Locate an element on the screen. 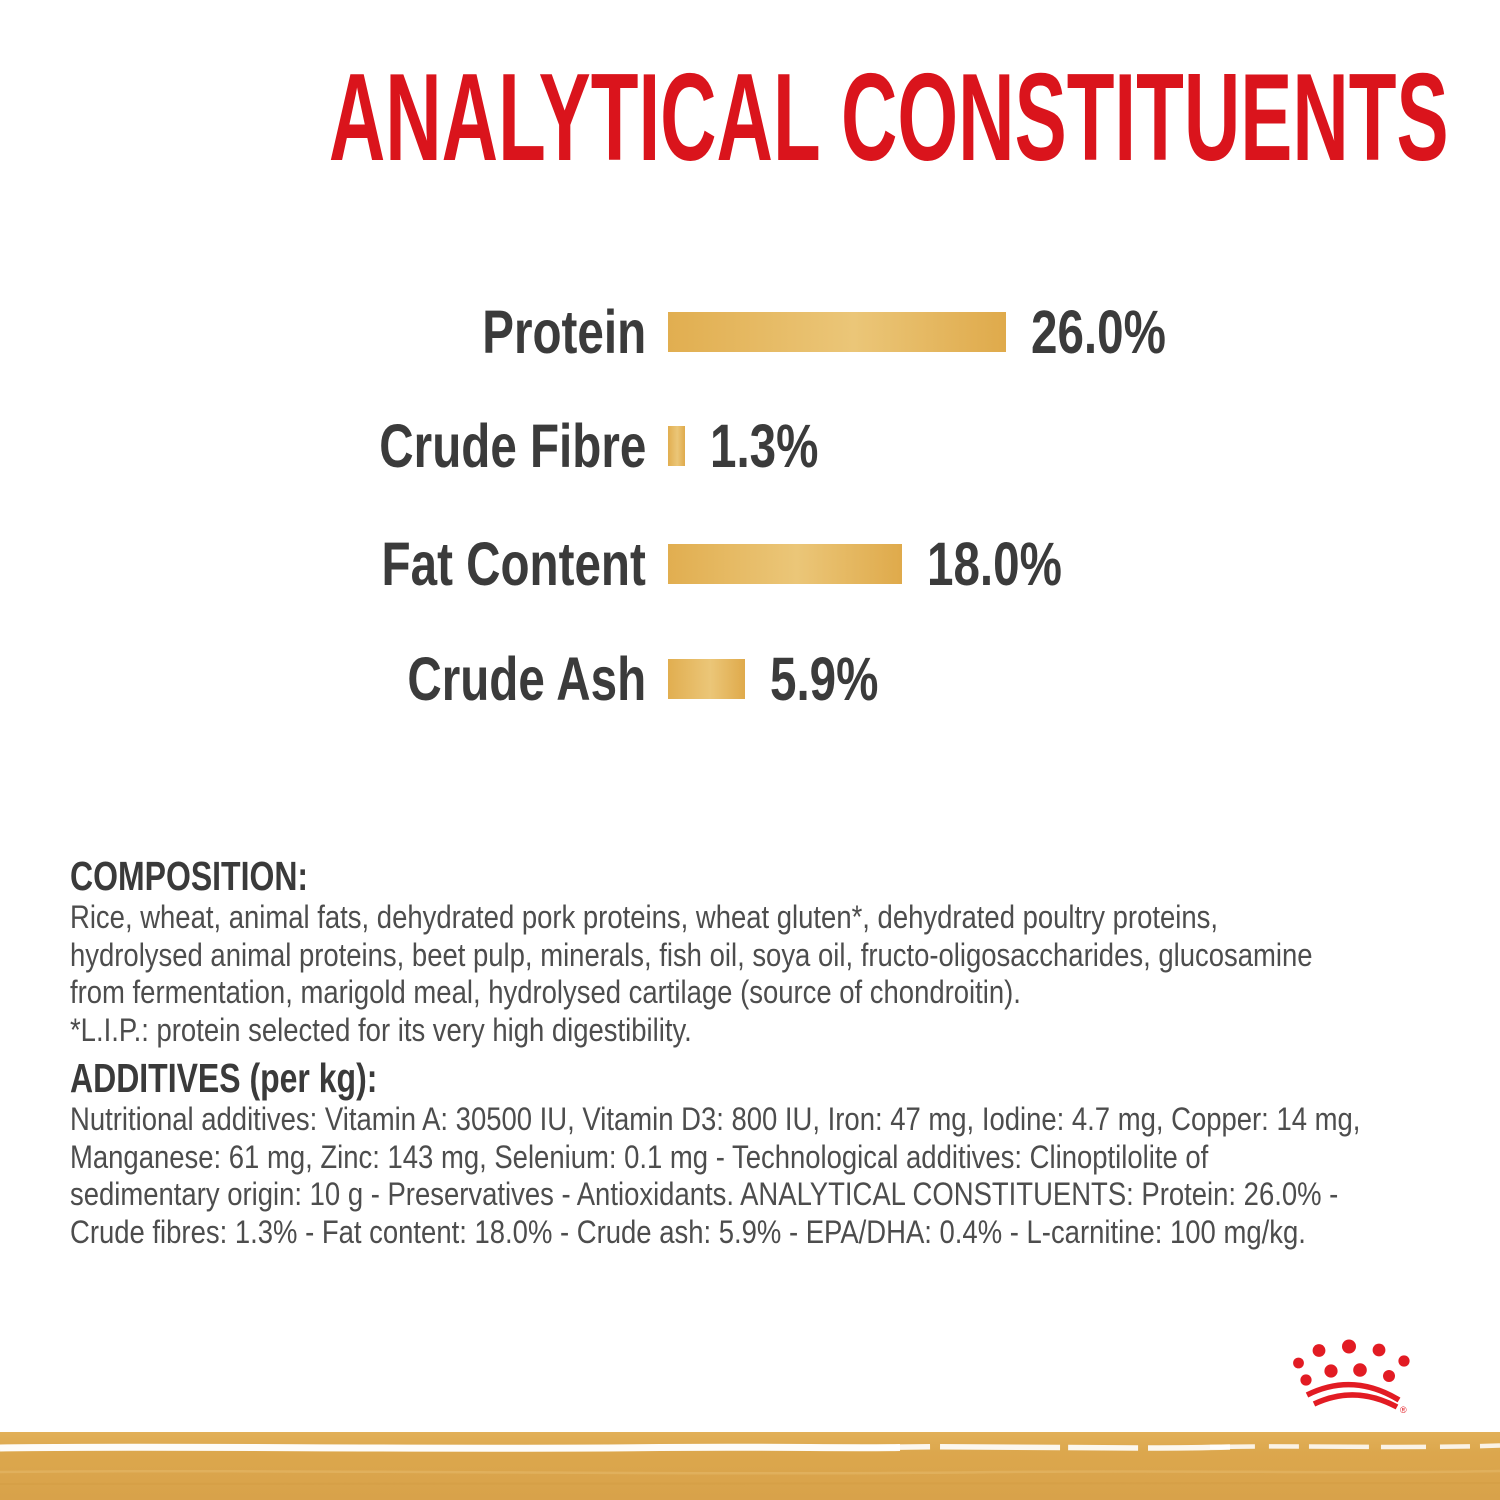  bar-value: 1.3% is located at coordinates (764, 445).